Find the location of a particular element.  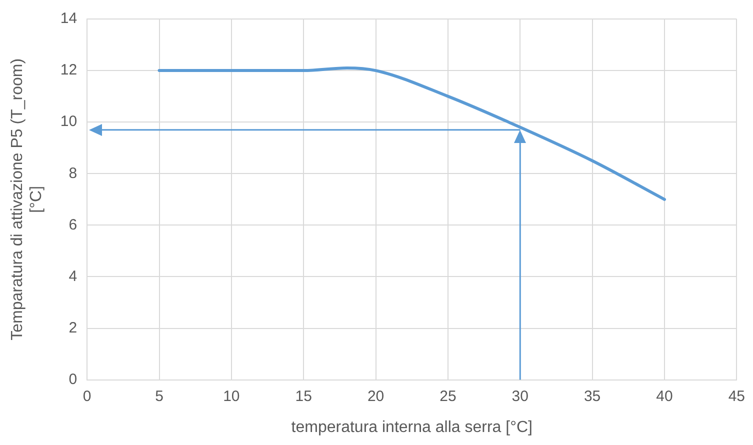

x-tick-label: 30 is located at coordinates (520, 396).